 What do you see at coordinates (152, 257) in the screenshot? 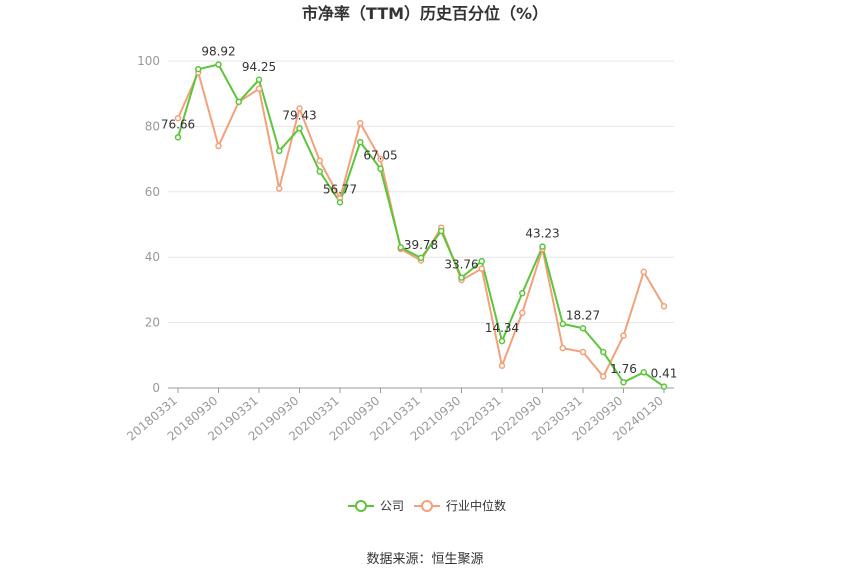
I see `y-tick-label: 40` at bounding box center [152, 257].